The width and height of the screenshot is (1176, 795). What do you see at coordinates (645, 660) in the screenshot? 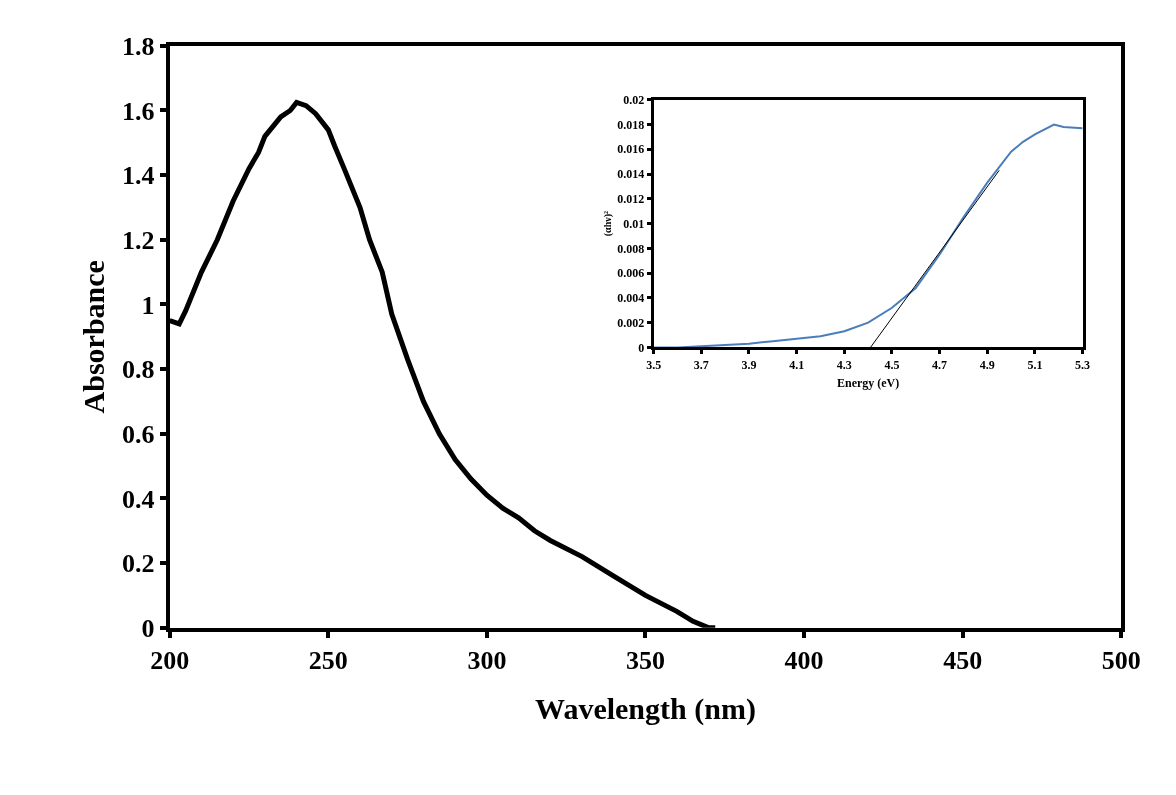
I see `x-tick-label: 350` at bounding box center [645, 660].